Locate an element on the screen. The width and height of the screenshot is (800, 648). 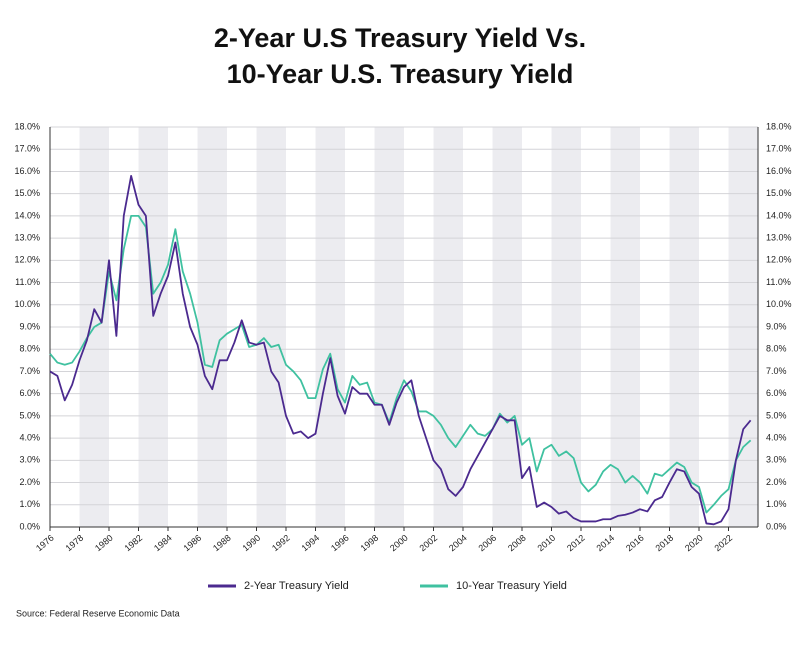
y-tick-label: 17.0% is located at coordinates (27, 149).